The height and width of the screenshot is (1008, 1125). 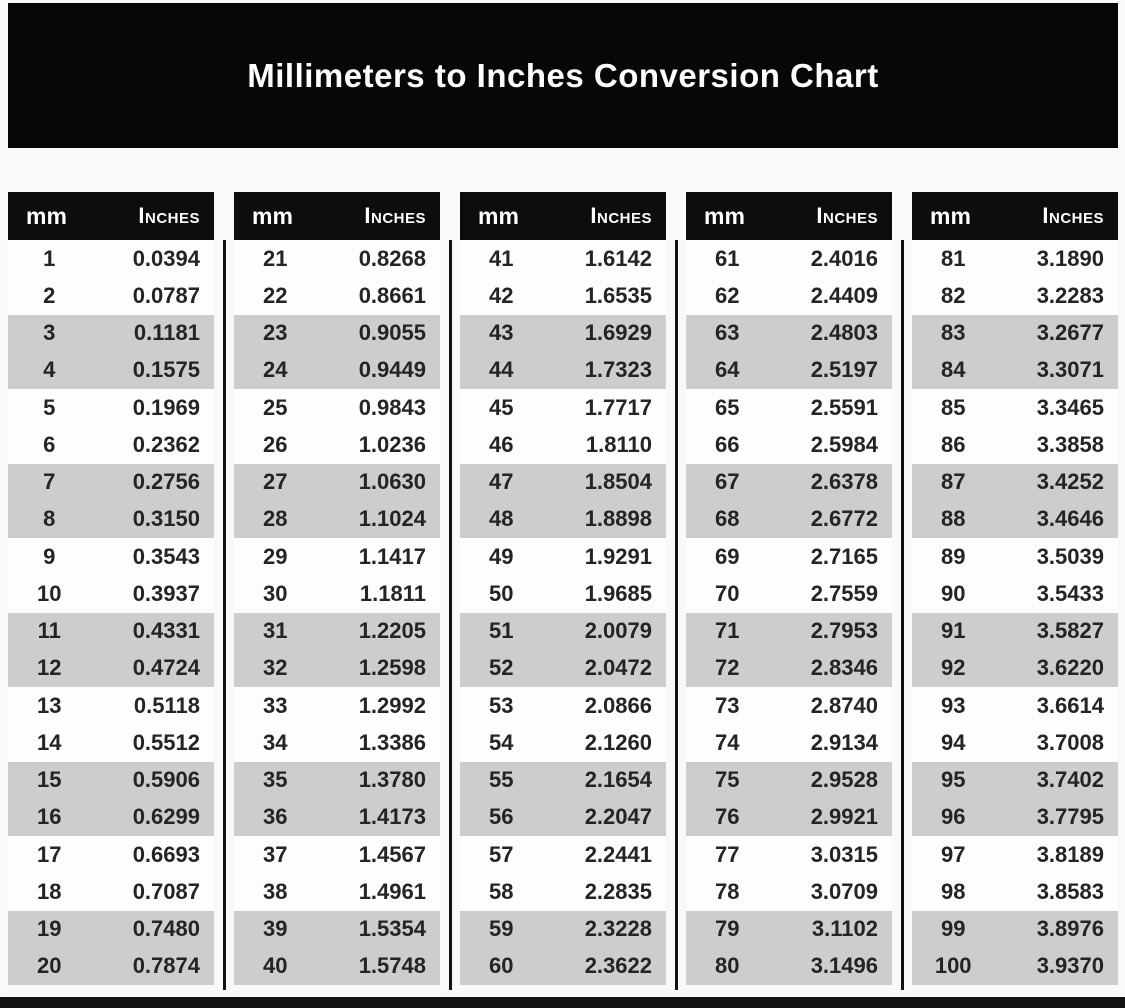 What do you see at coordinates (618, 370) in the screenshot?
I see `inches-value: 1.7323` at bounding box center [618, 370].